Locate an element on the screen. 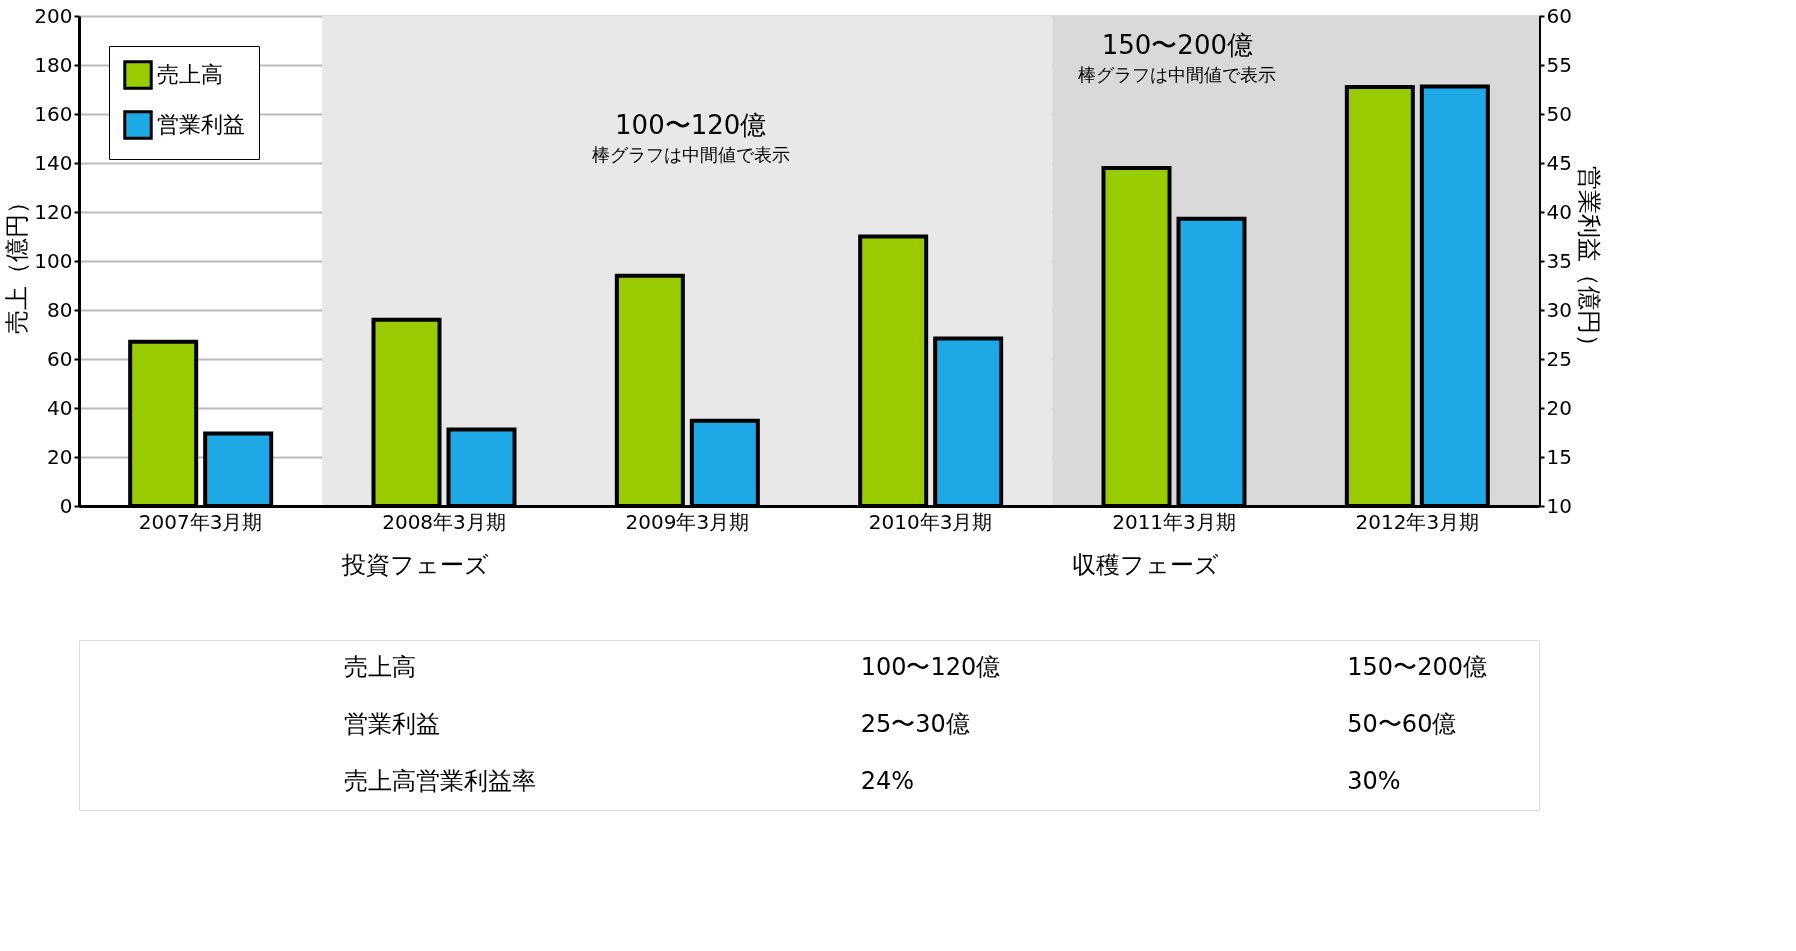 This screenshot has height=951, width=1796. y2-tick-label: 35 is located at coordinates (1559, 260).